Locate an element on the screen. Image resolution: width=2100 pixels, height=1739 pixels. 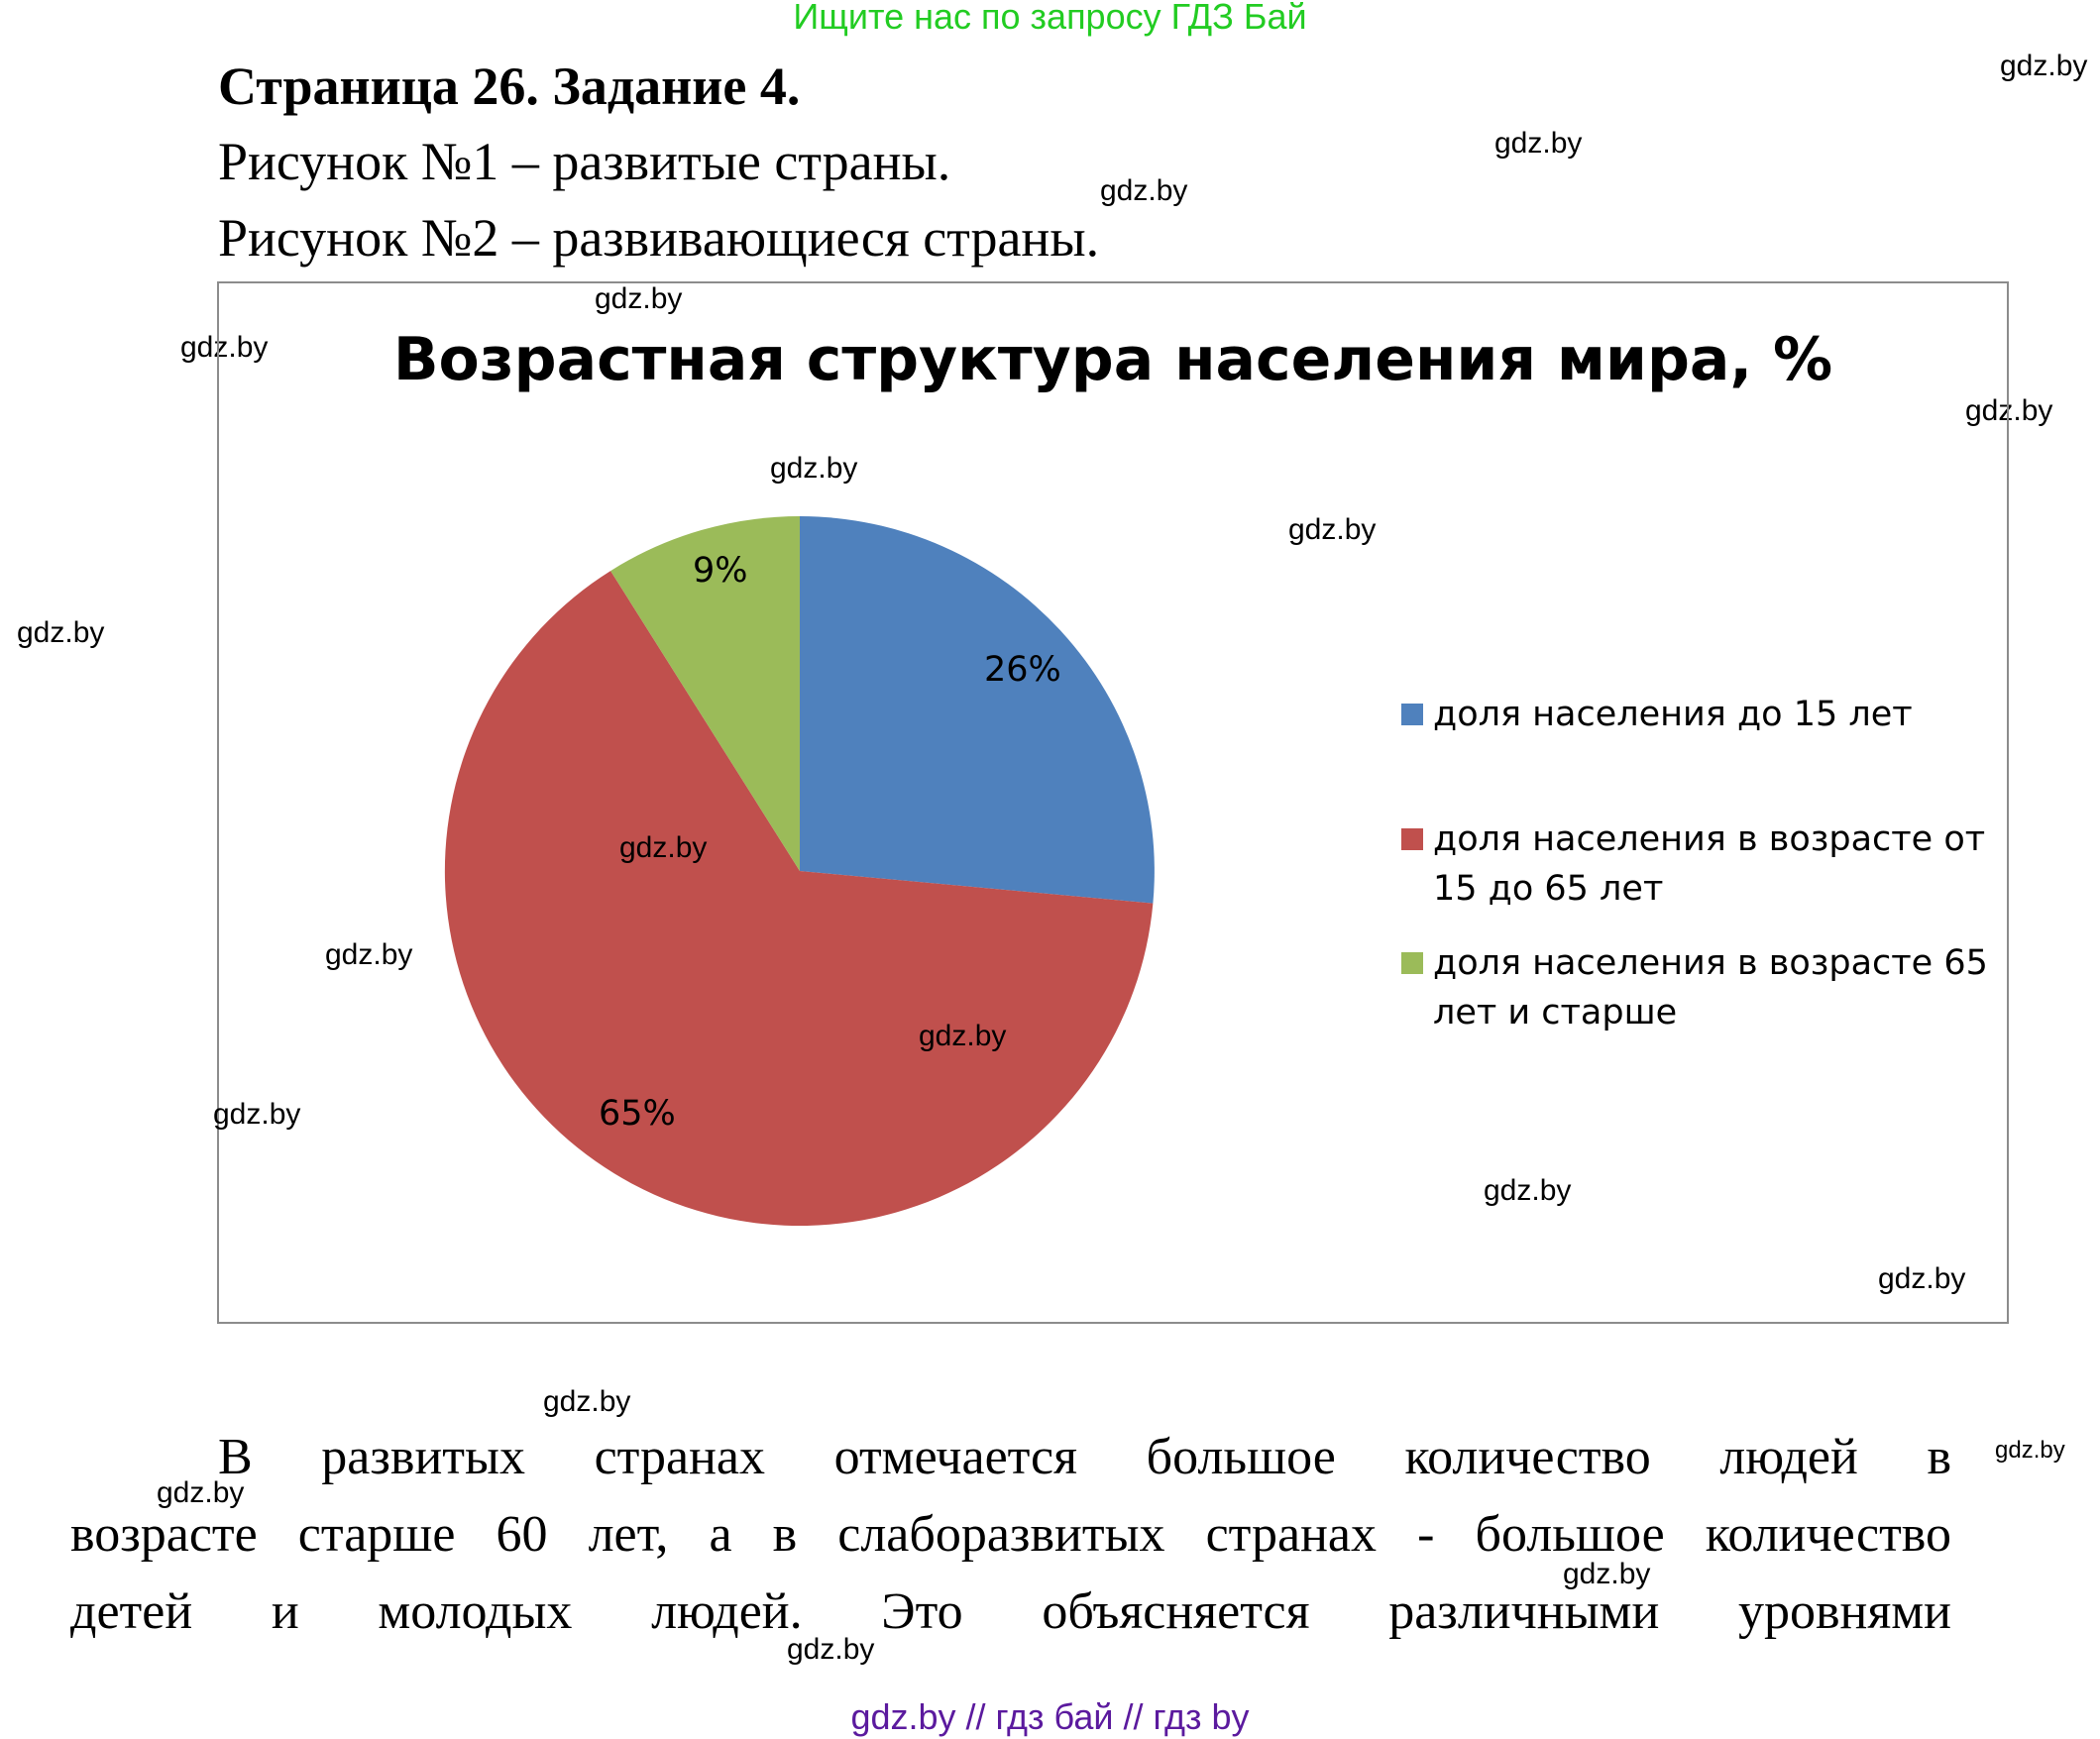
legend-swatch-red is located at coordinates (1412, 839).